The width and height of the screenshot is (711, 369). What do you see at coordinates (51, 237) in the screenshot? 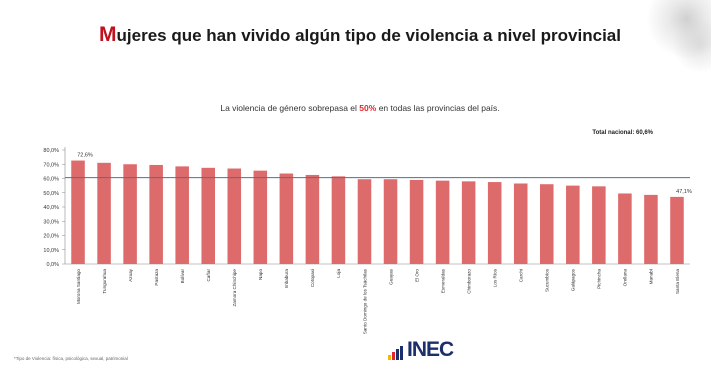
I see `y-tick-label: 20,0%` at bounding box center [51, 237].